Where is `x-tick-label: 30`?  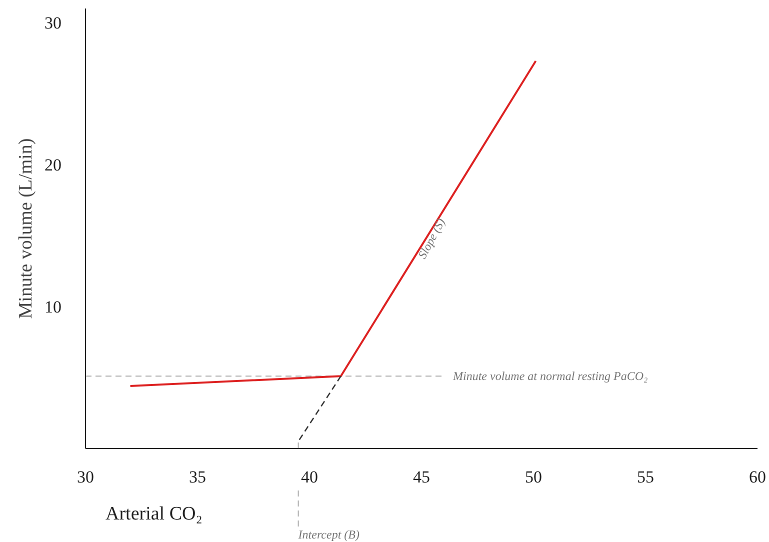
x-tick-label: 30 is located at coordinates (85, 477).